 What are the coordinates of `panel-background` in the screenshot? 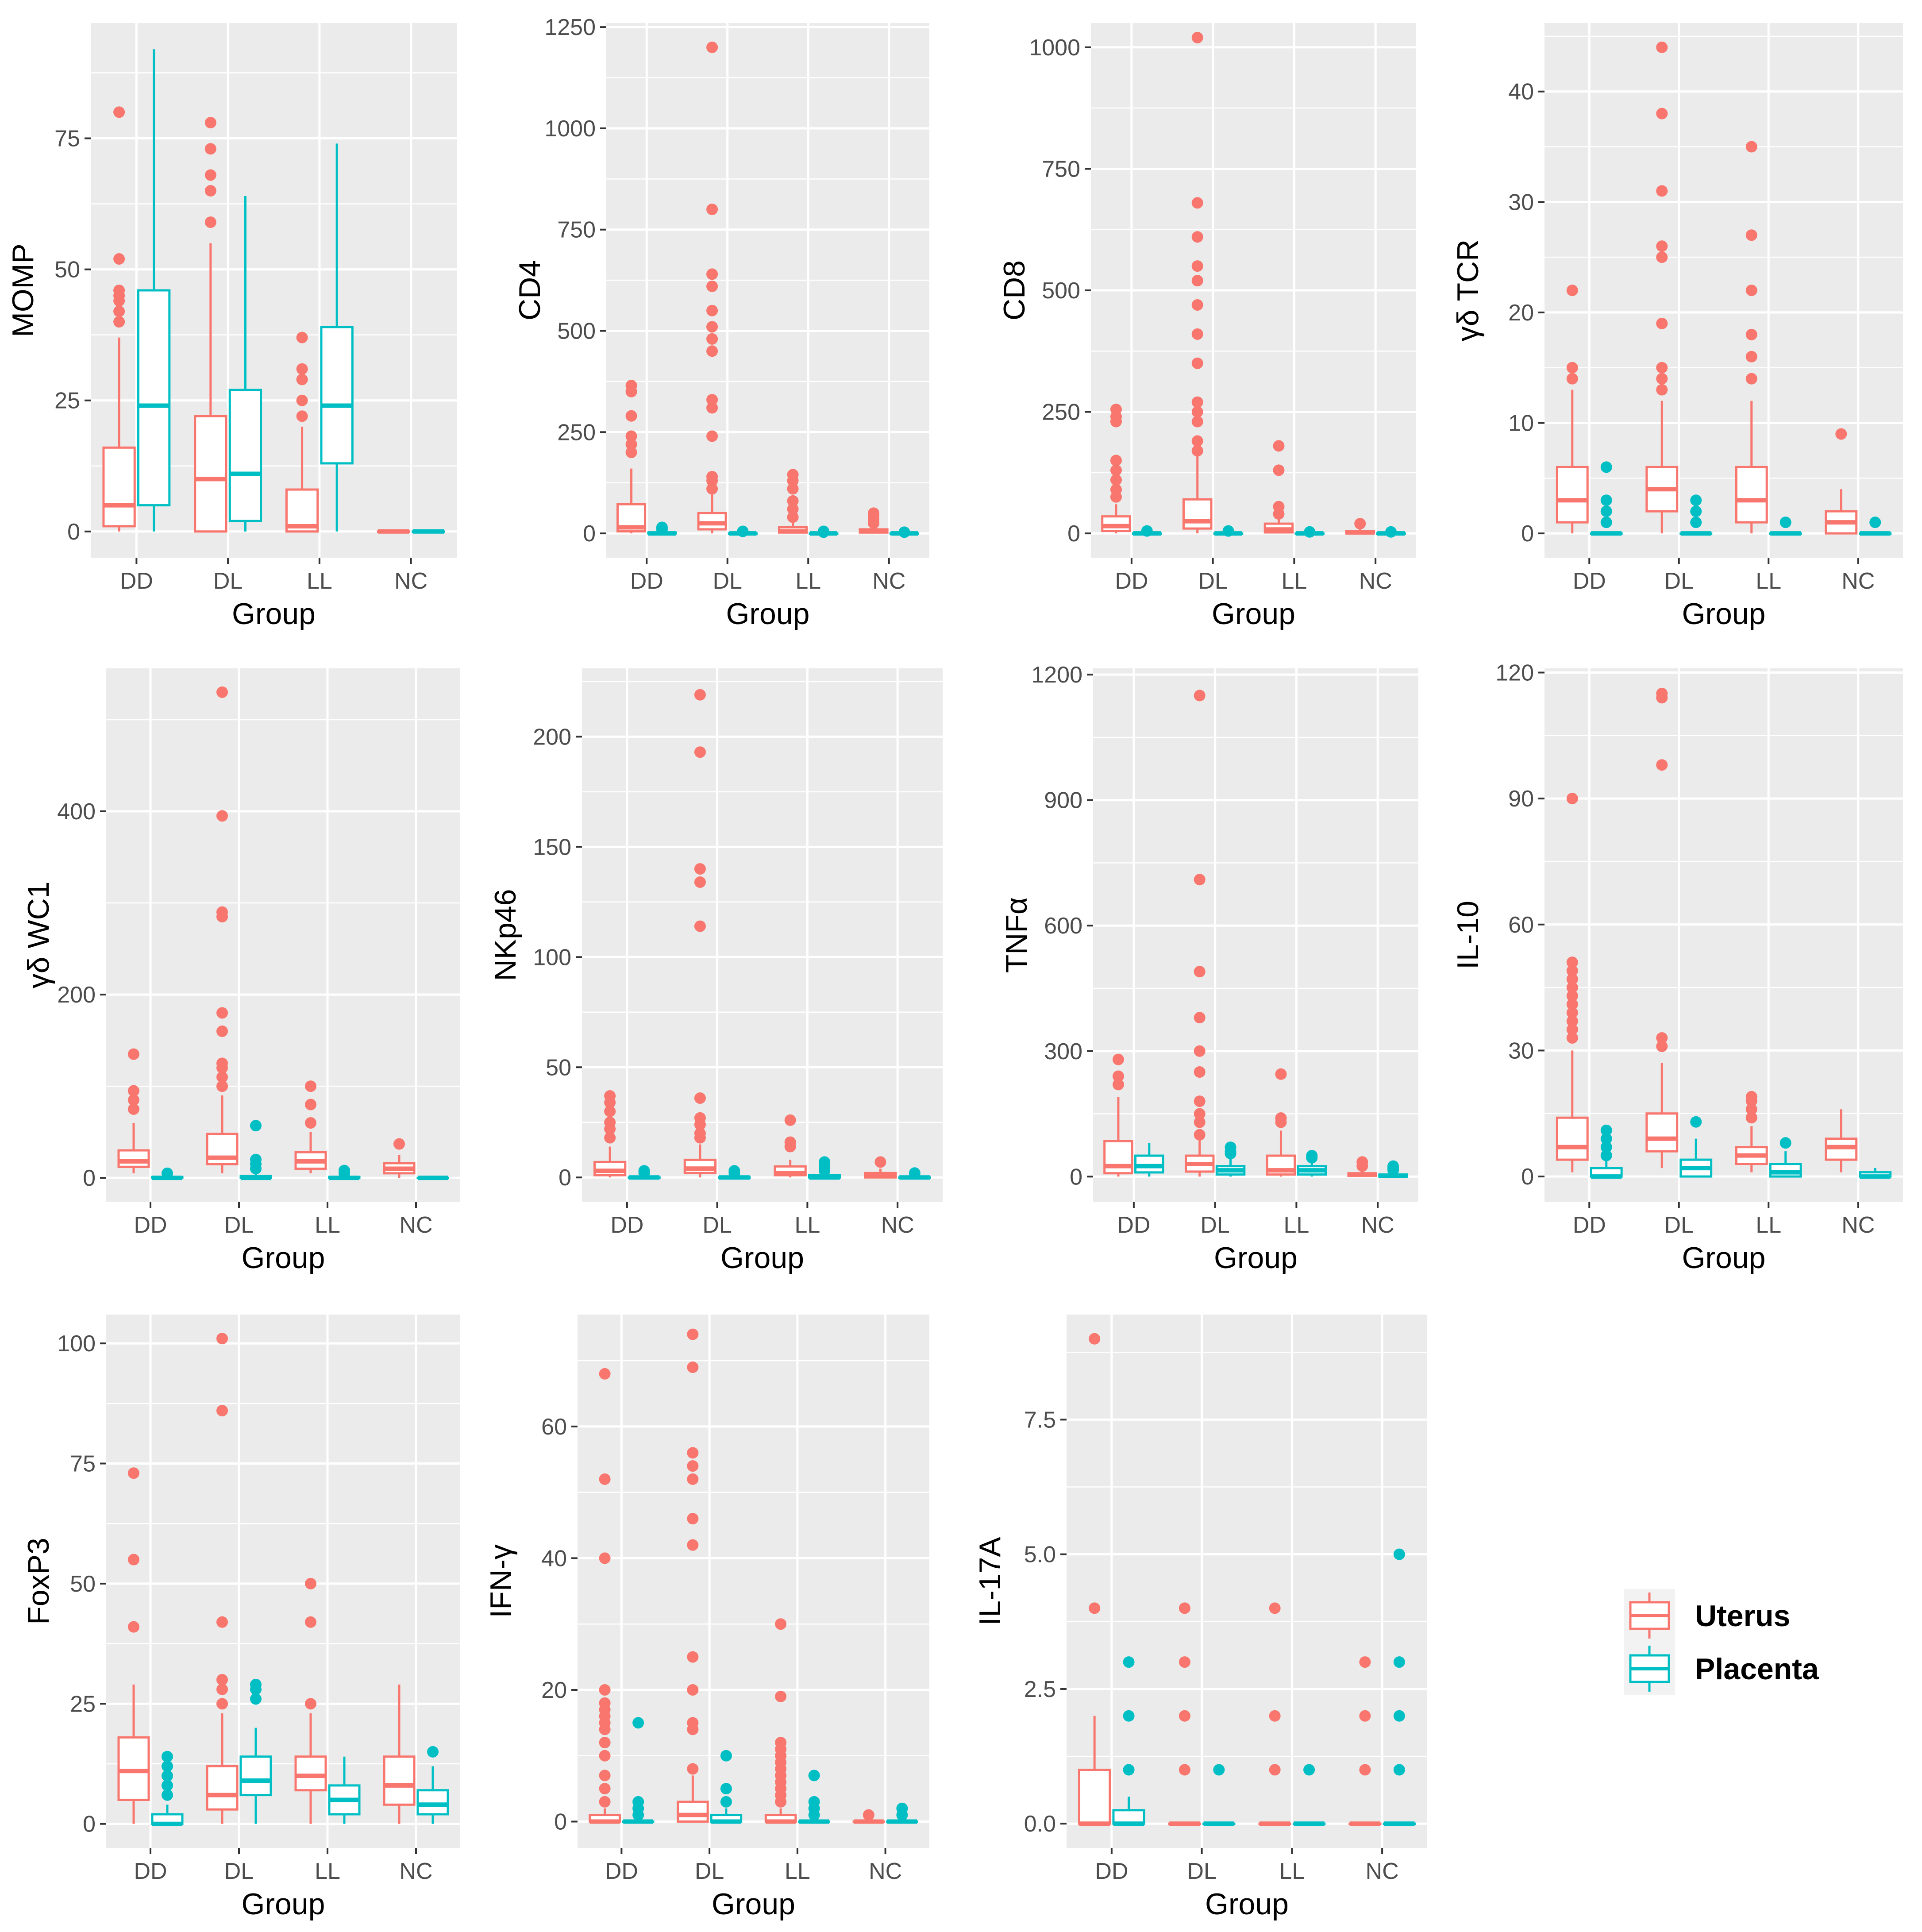 It's located at (753, 1581).